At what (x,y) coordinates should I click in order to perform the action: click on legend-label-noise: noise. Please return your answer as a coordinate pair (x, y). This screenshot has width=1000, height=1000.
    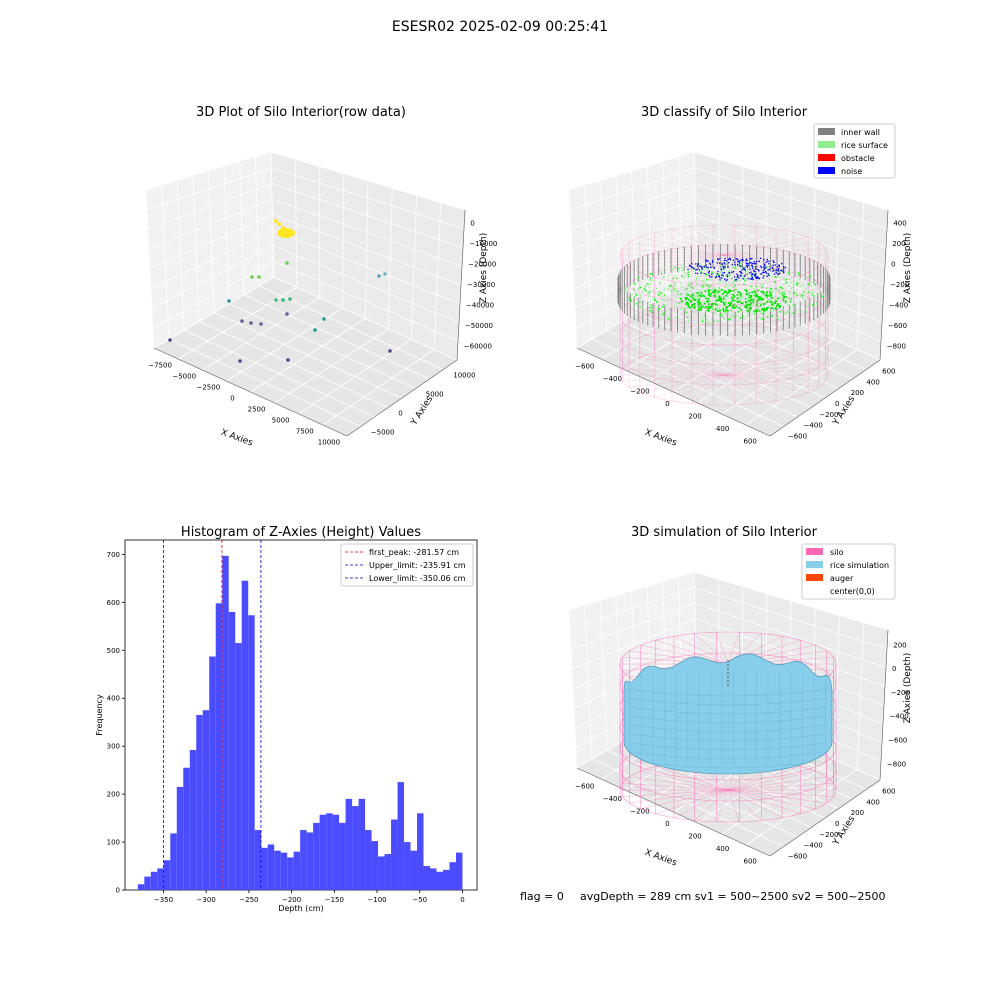
    Looking at the image, I should click on (851, 171).